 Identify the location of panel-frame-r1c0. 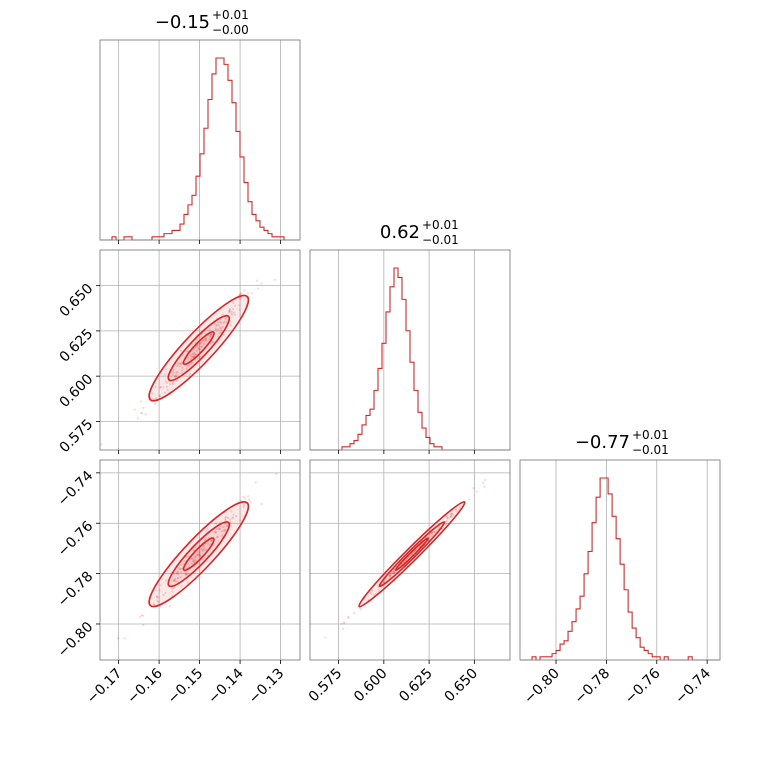
(200, 350).